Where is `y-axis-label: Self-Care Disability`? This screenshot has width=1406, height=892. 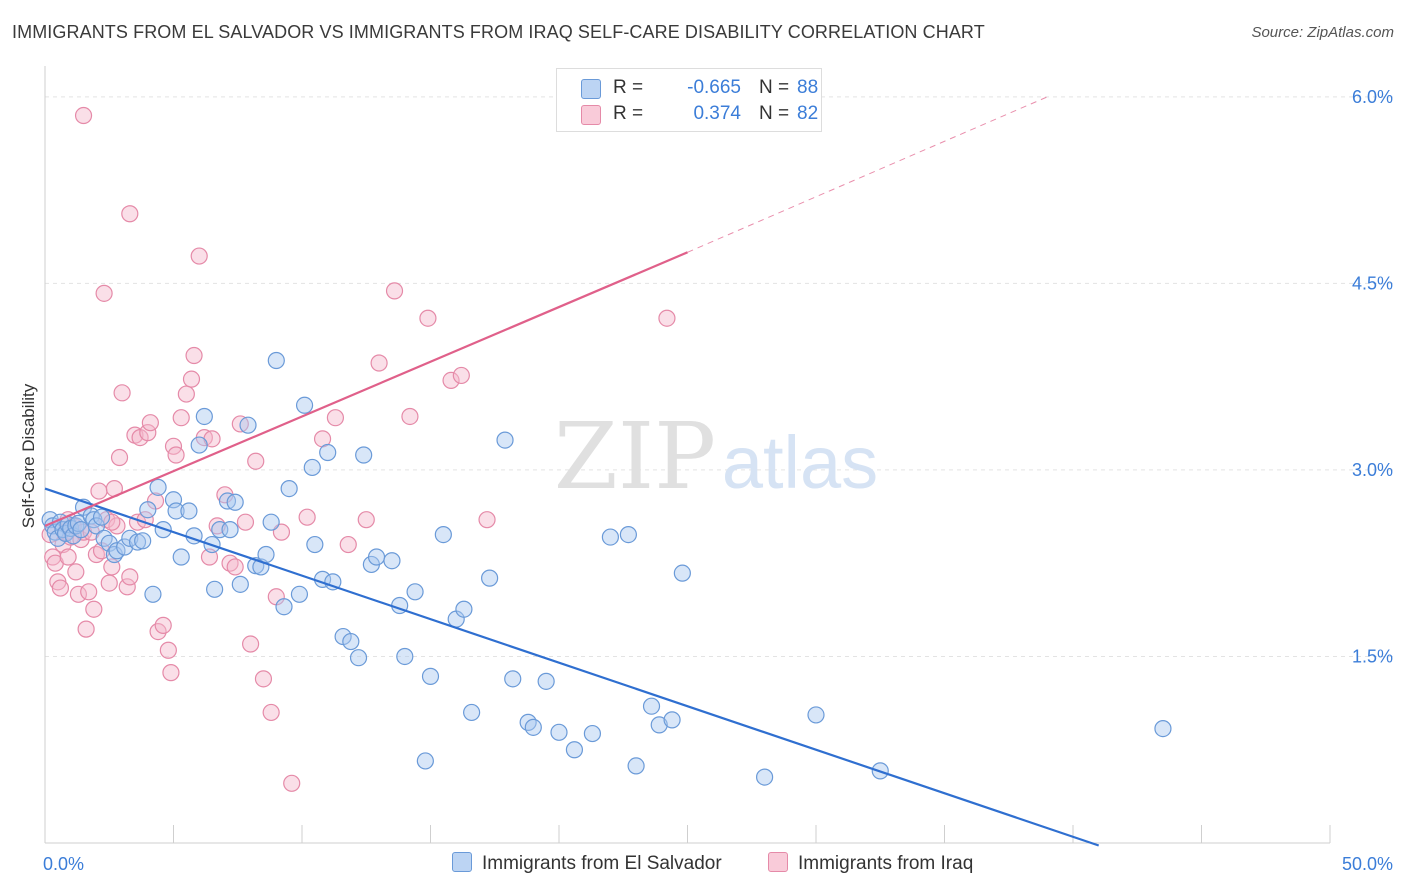
y-axis-label: Self-Care Disability is located at coordinates (28, 455).